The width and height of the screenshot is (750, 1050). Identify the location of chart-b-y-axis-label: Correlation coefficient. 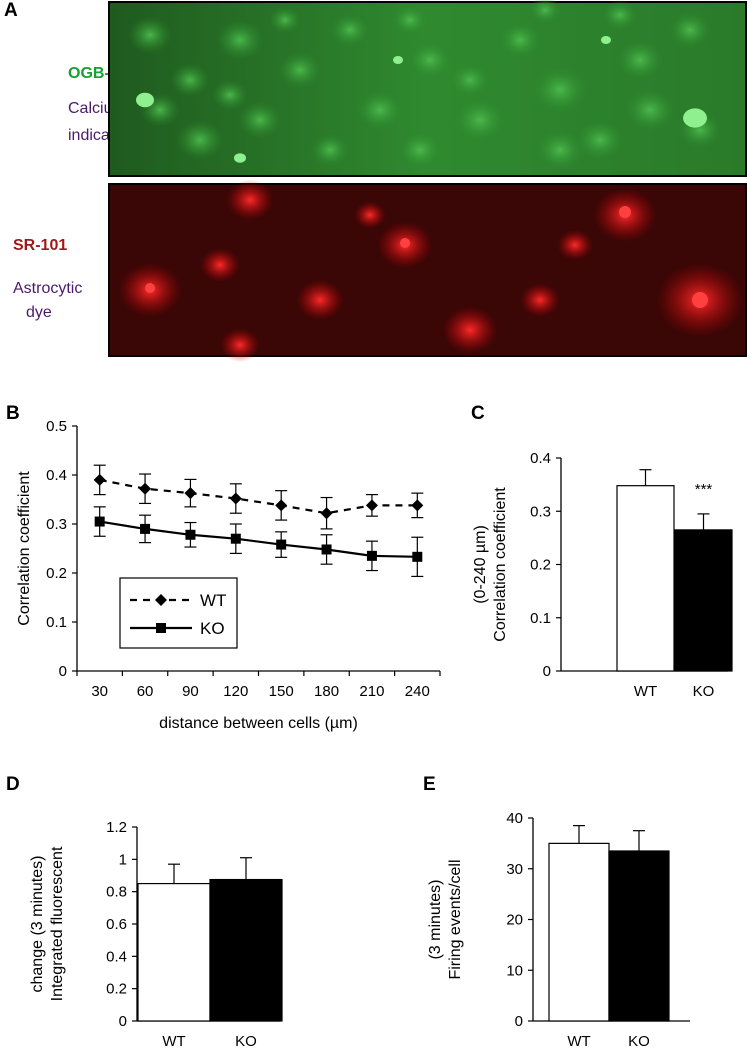
(24, 548).